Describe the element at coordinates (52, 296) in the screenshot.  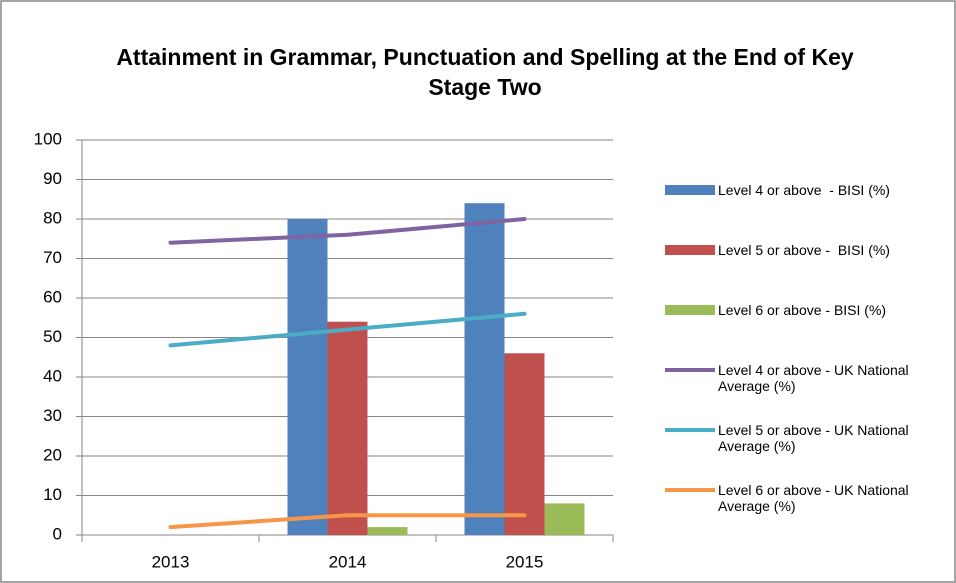
I see `y-tick-label: 60` at that location.